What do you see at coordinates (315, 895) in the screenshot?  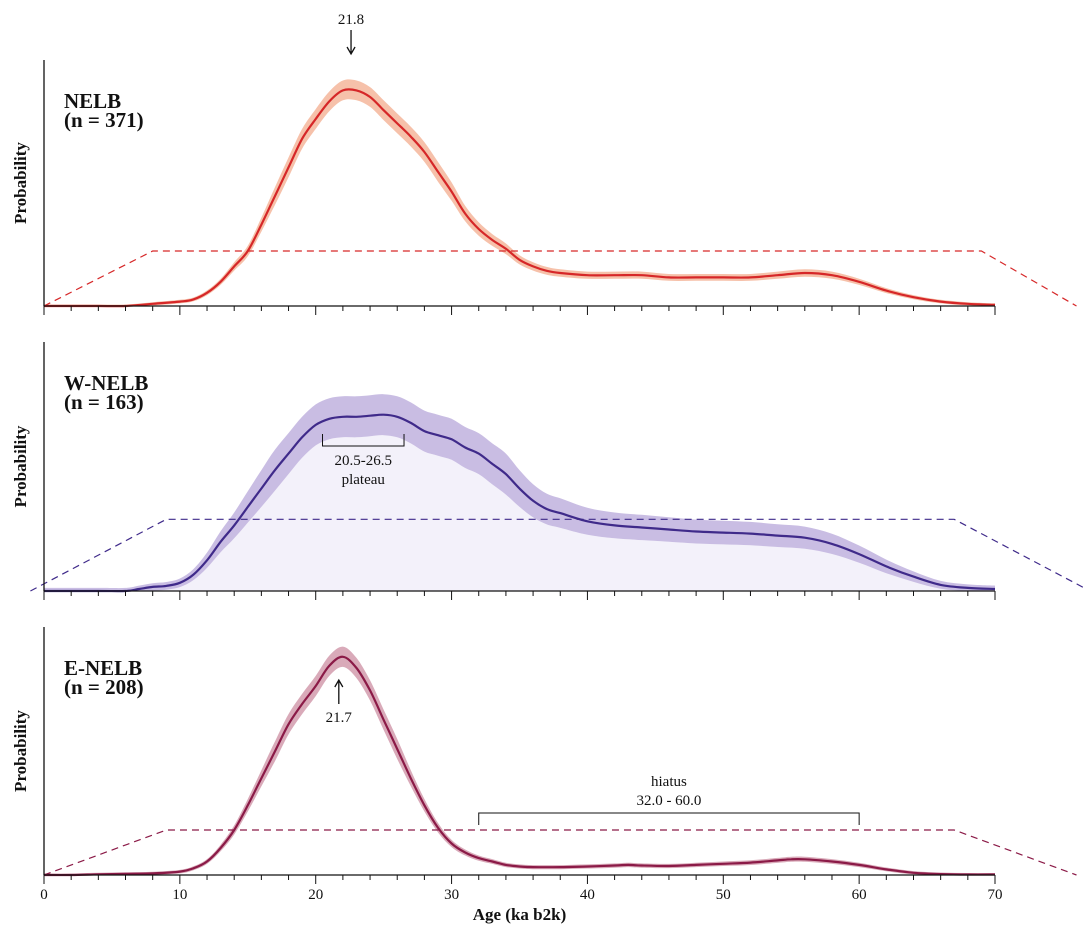 I see `x-tick-label: 20` at bounding box center [315, 895].